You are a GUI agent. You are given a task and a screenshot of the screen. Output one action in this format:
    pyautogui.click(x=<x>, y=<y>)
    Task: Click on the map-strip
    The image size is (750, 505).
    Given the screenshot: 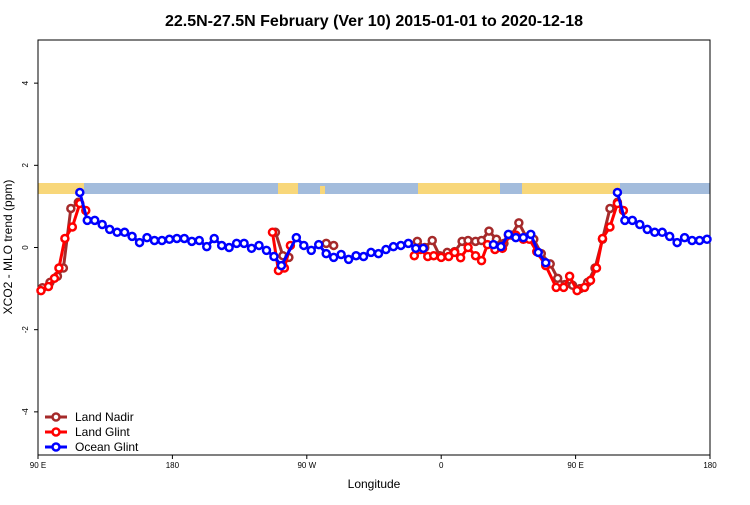 What is the action you would take?
    pyautogui.click(x=374, y=188)
    